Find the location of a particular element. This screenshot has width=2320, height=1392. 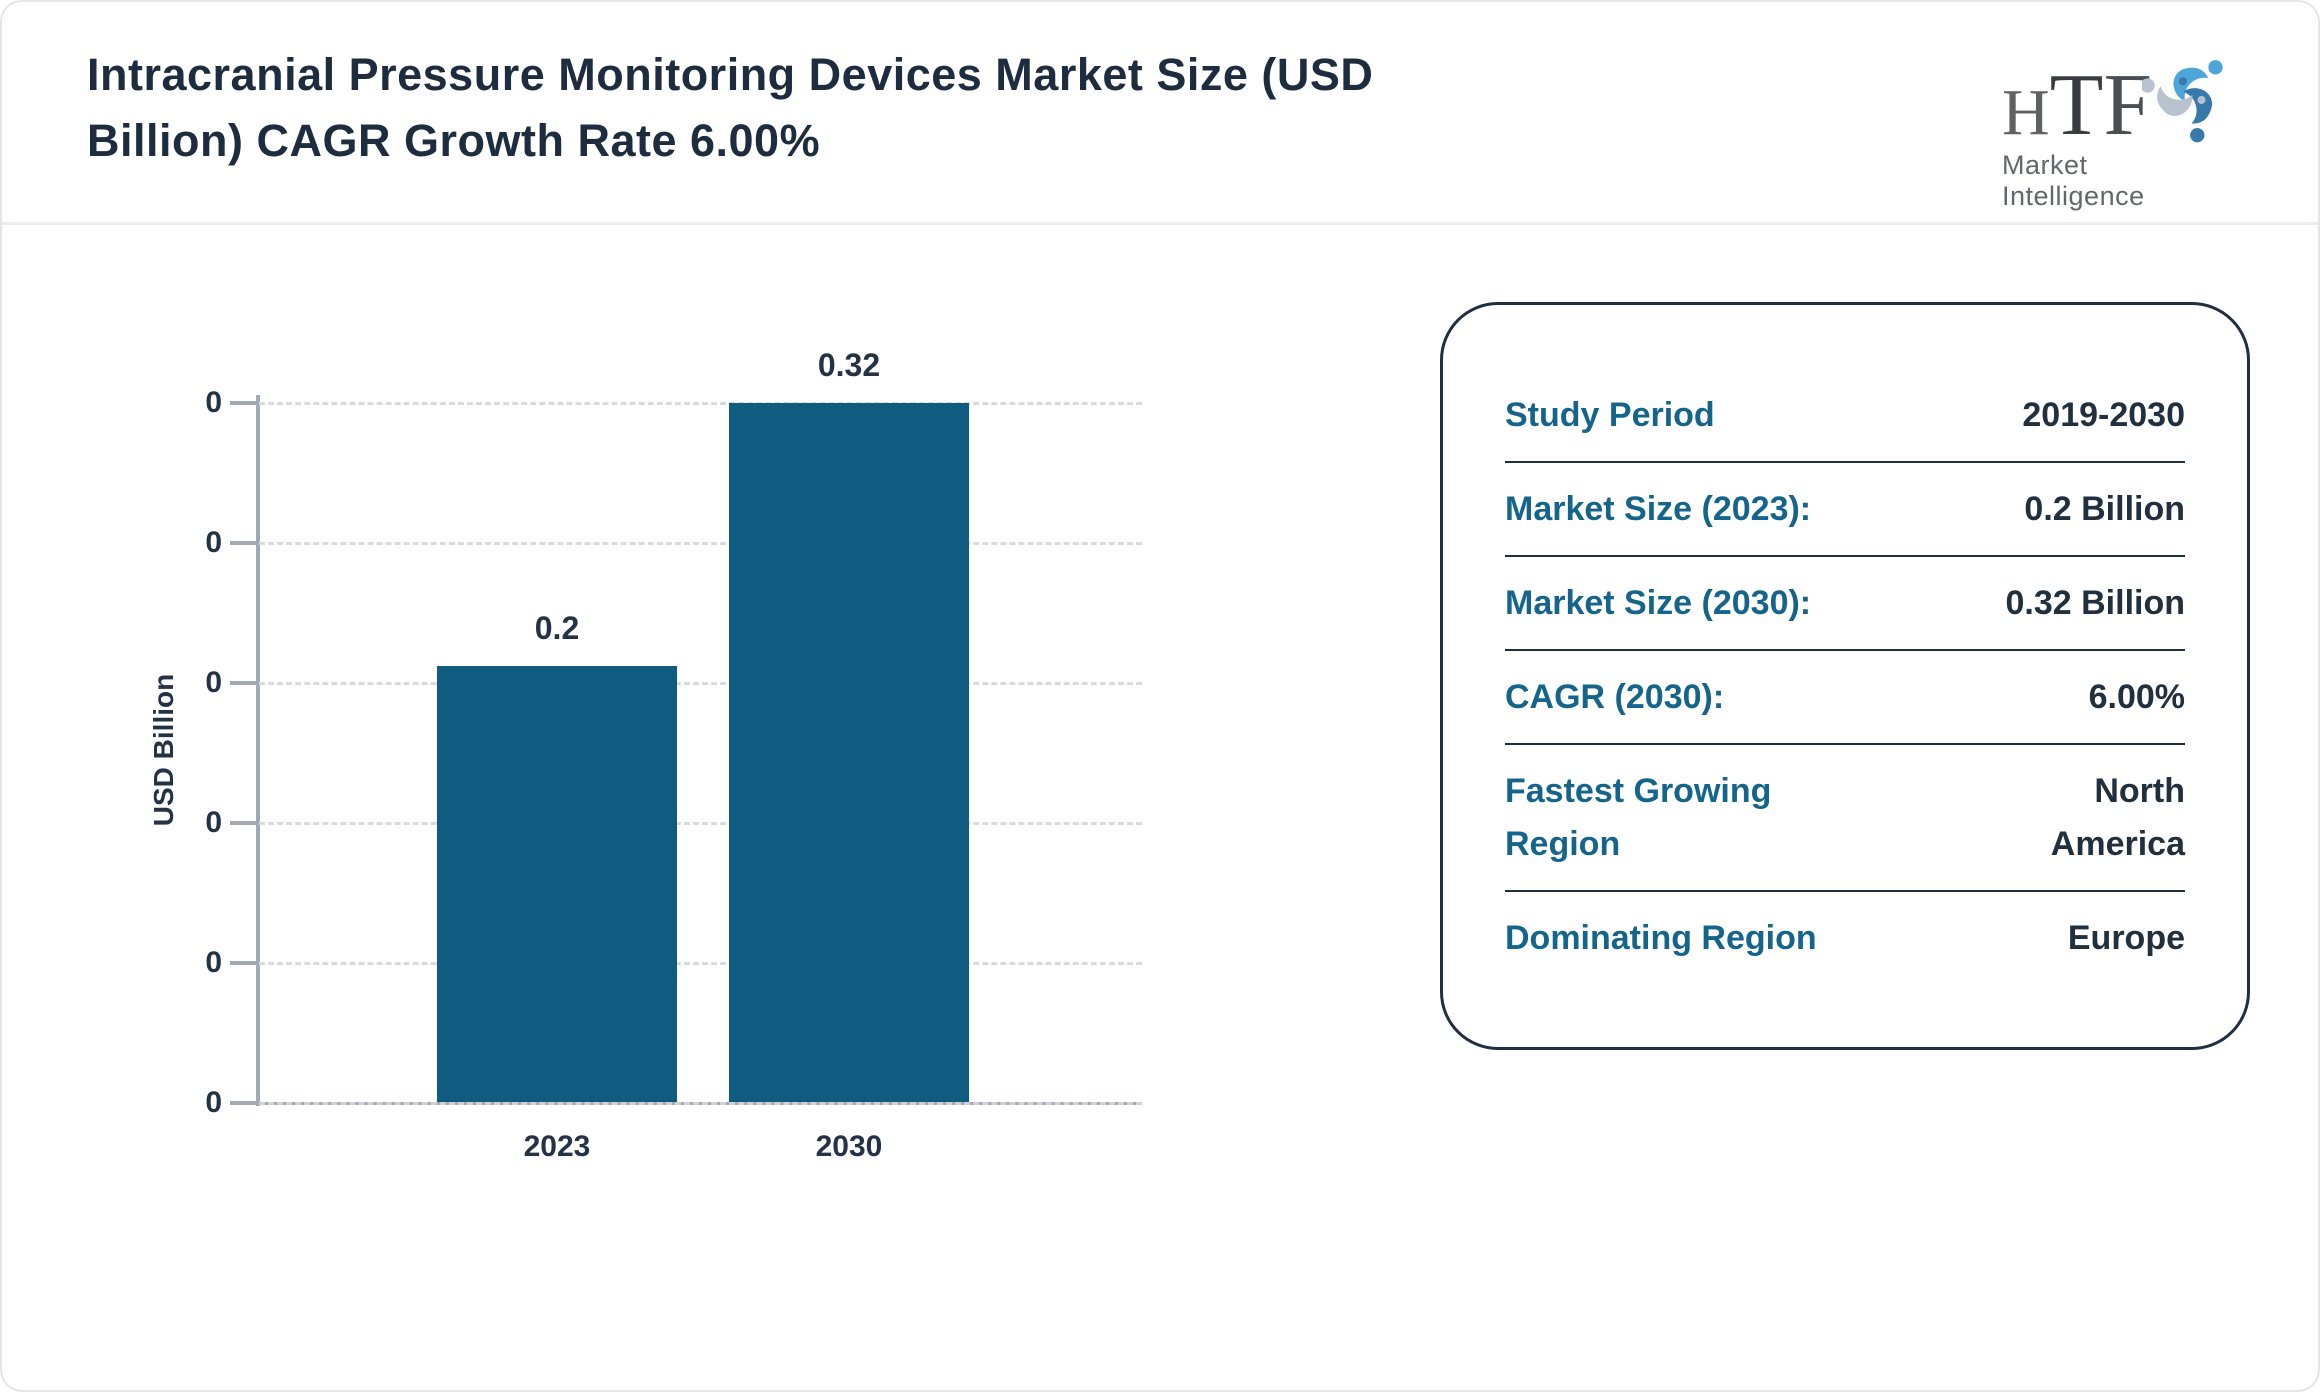

info-row-market-size-2023: Market Size (2023): 0.2 Billion is located at coordinates (1845, 510).